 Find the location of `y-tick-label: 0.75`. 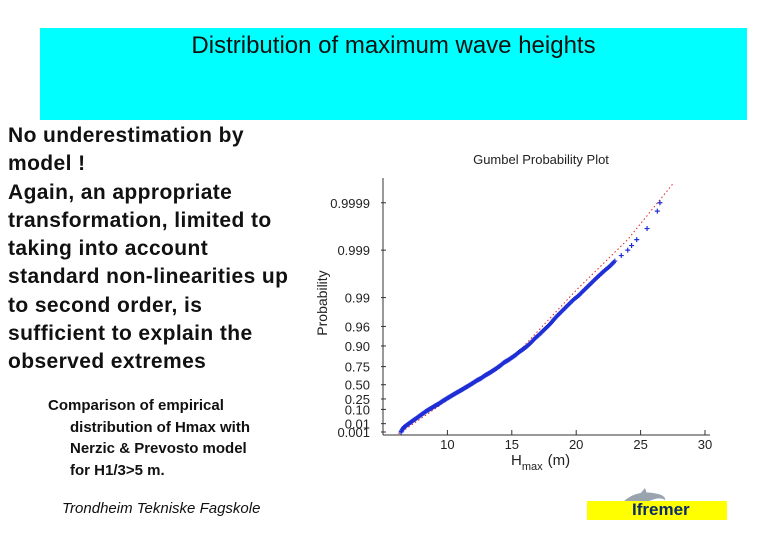

y-tick-label: 0.75 is located at coordinates (357, 367).